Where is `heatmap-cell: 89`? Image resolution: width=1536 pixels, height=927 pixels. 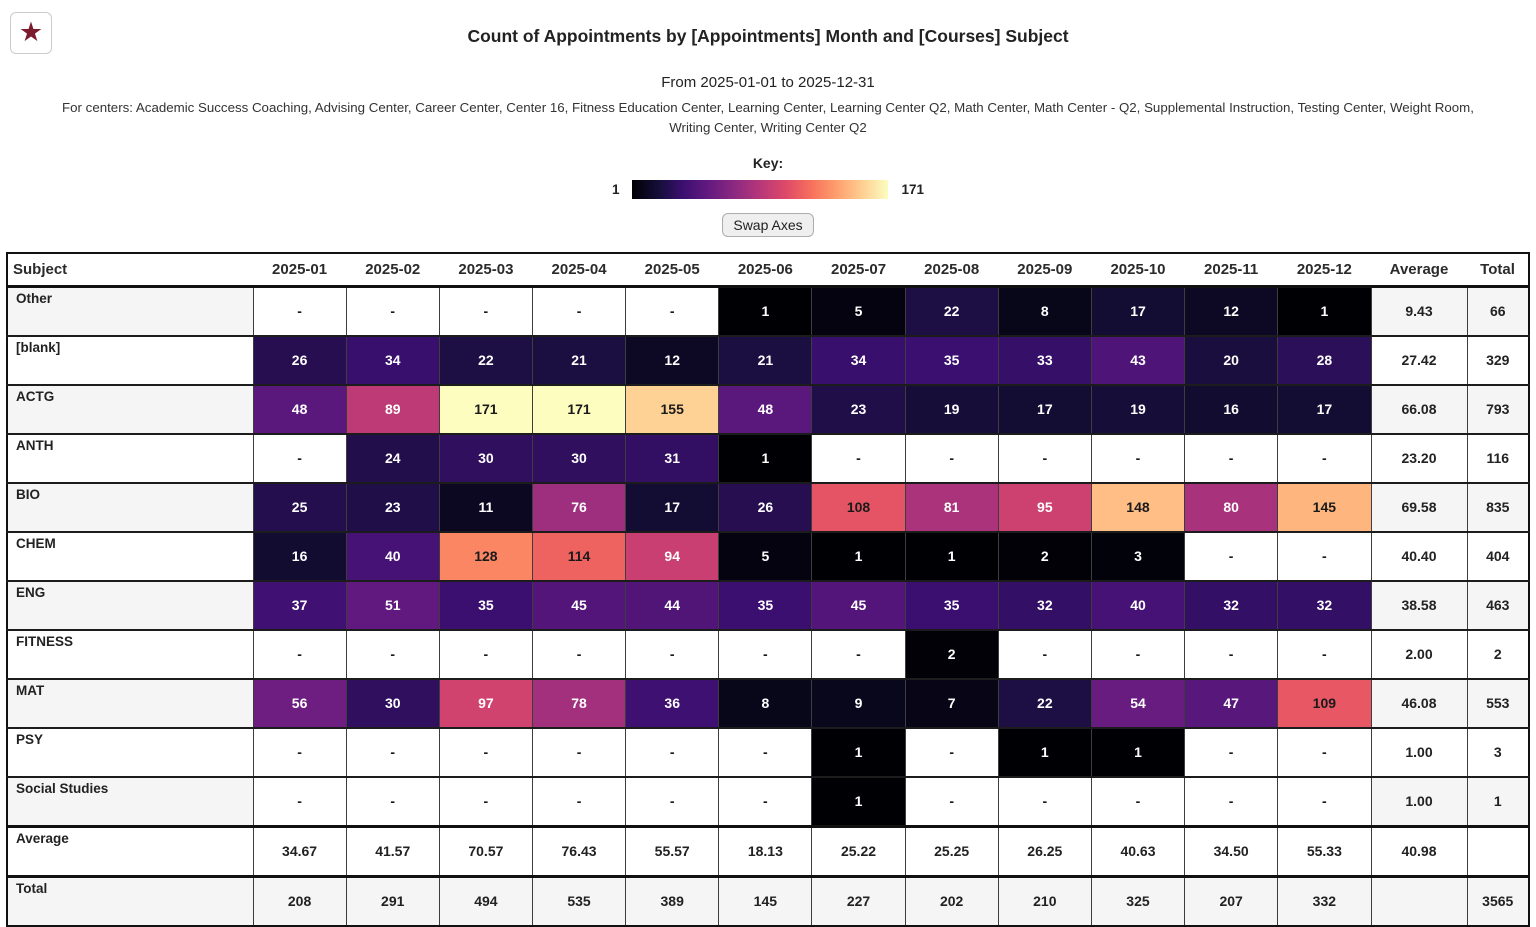
heatmap-cell: 89 is located at coordinates (392, 409).